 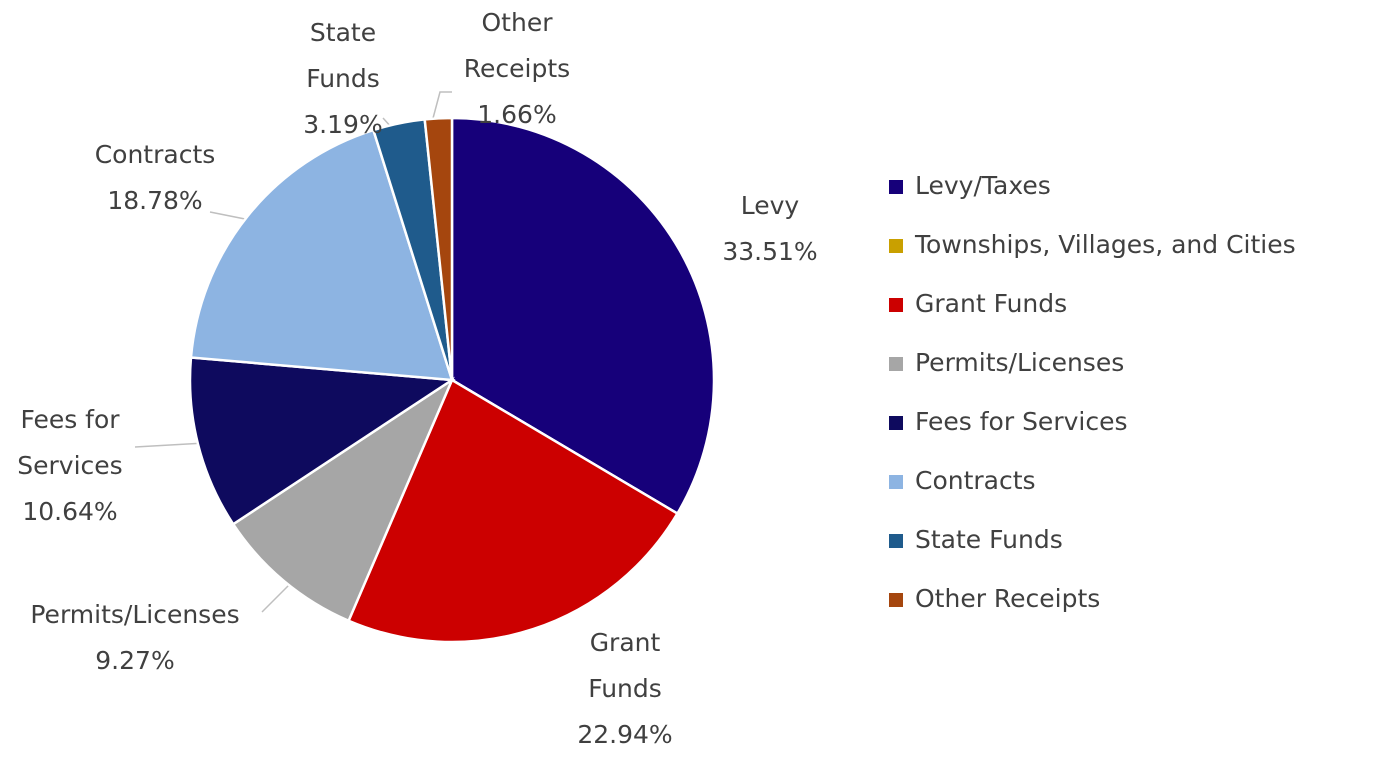 I want to click on data-label: Permits/Licenses 9.27%, so click(x=135, y=638).